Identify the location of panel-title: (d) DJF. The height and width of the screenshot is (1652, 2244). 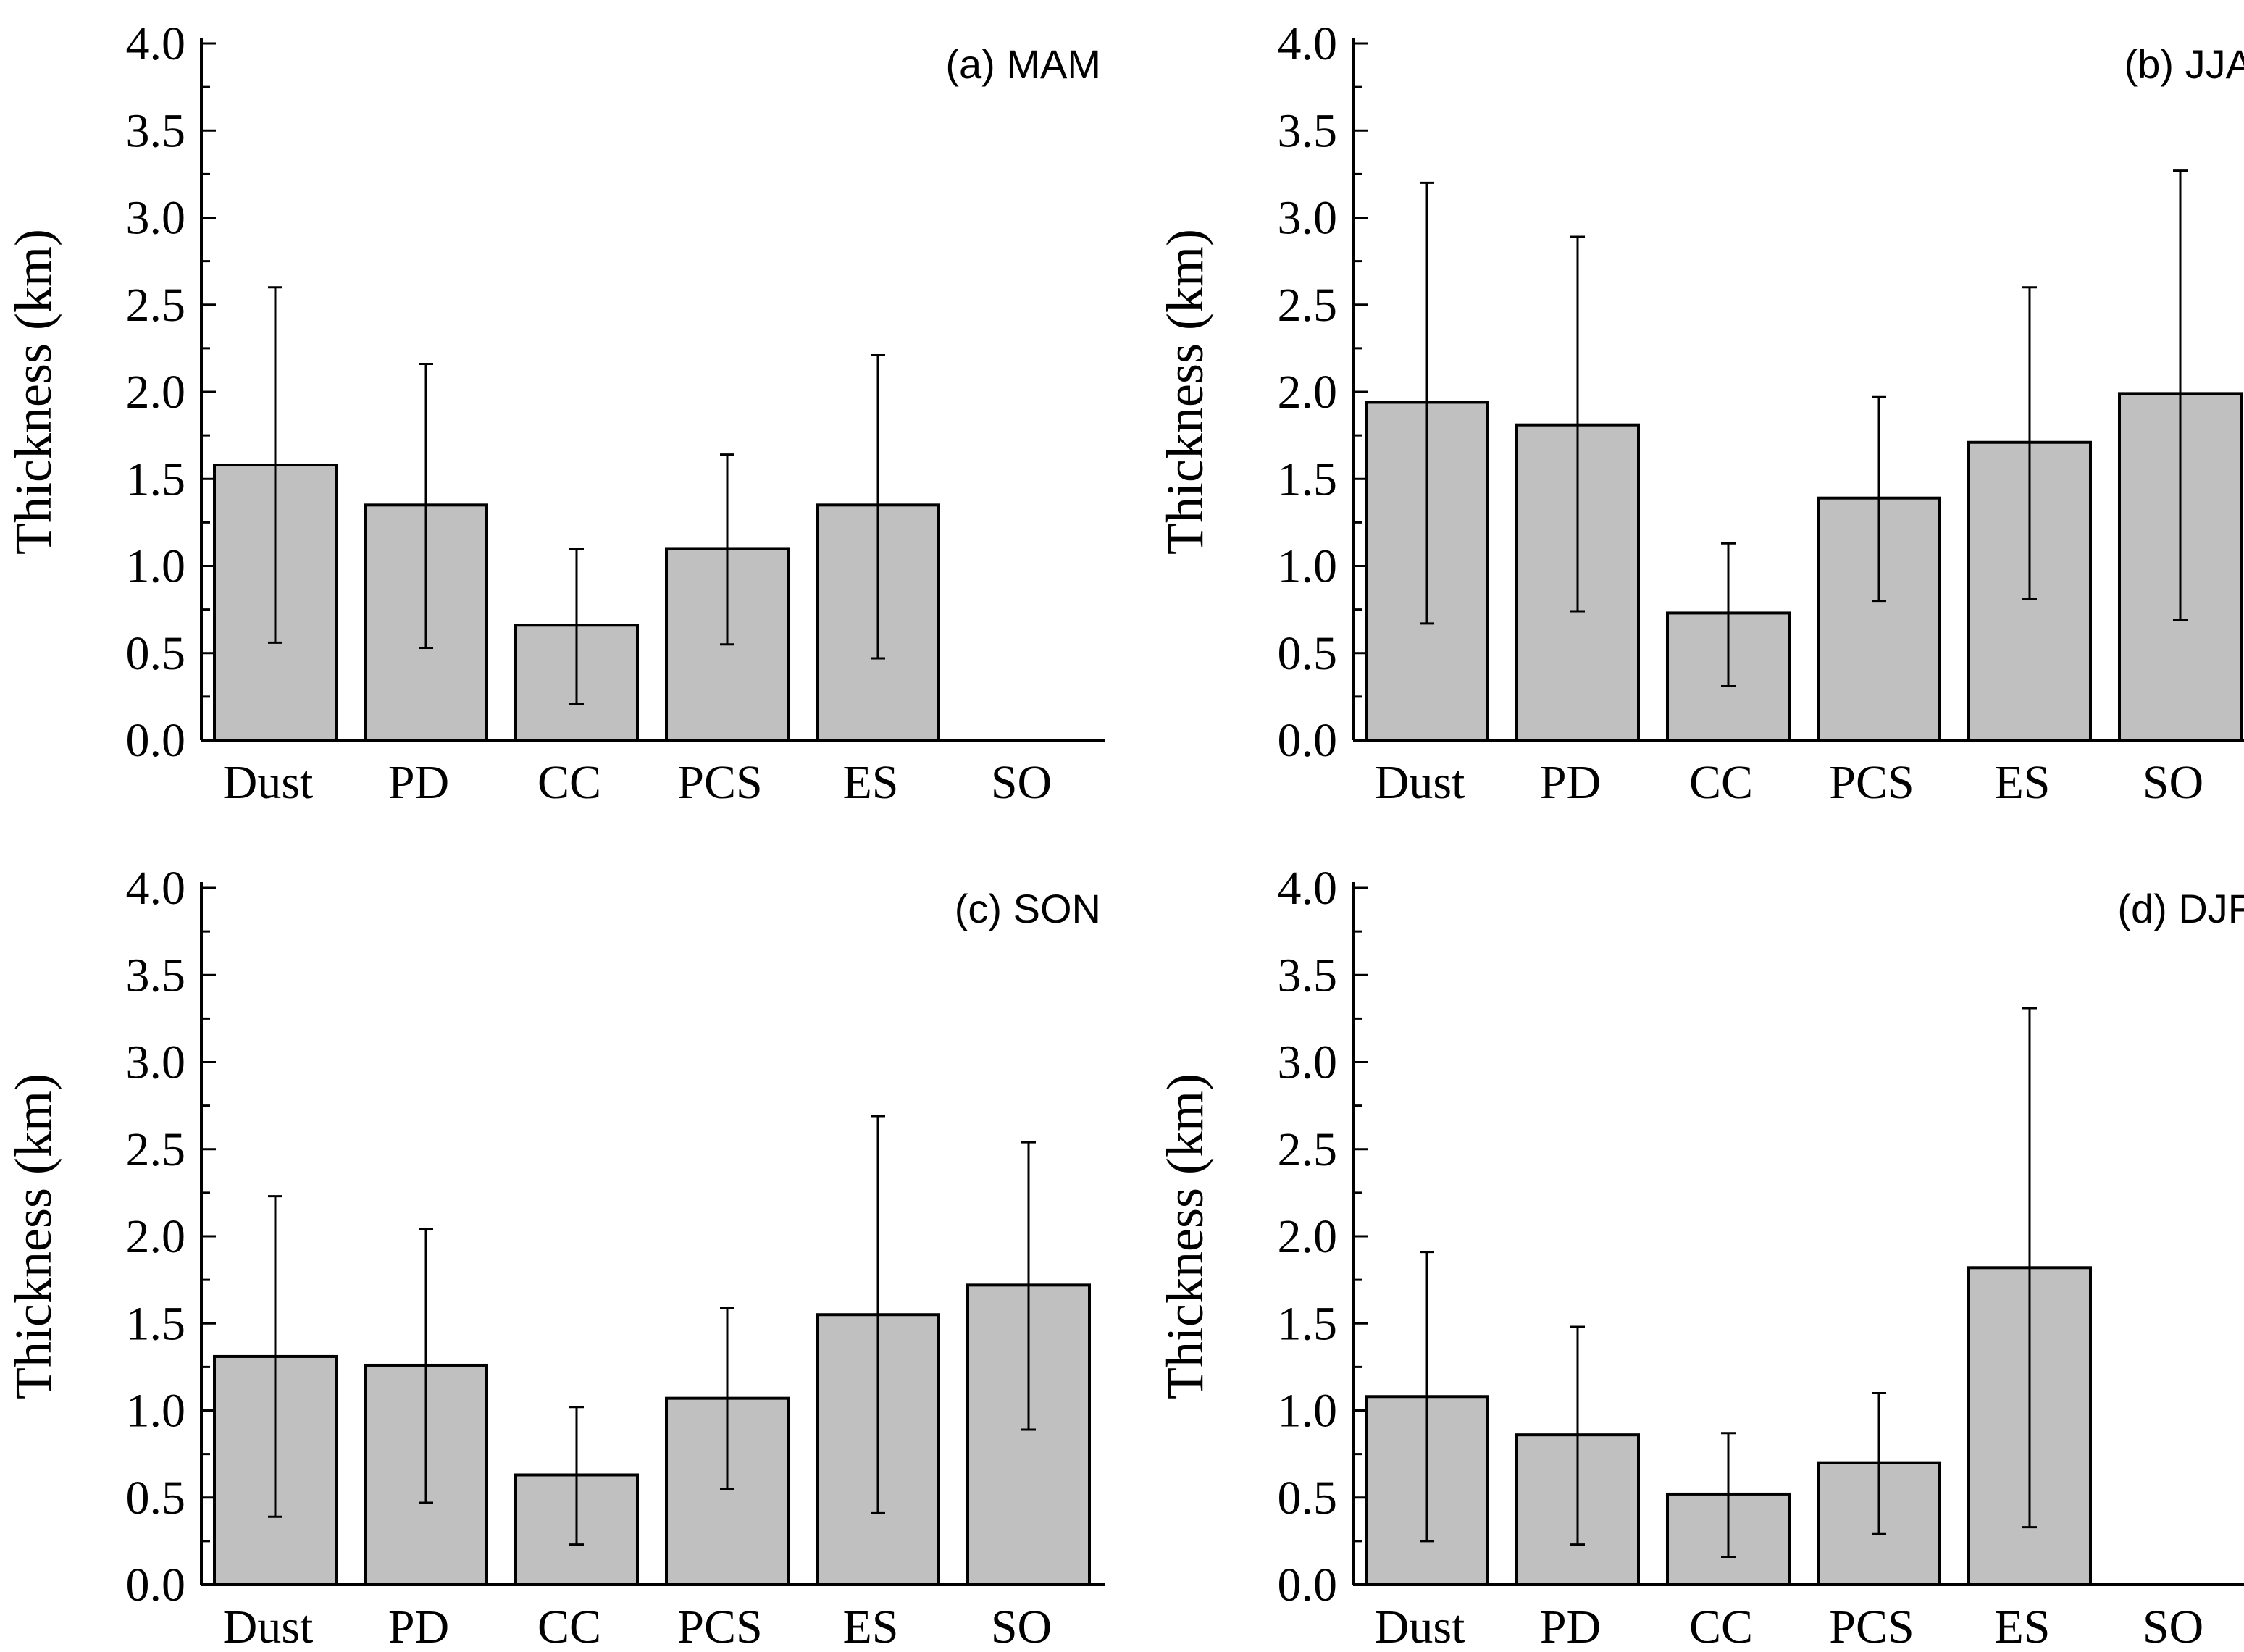
(2180, 908).